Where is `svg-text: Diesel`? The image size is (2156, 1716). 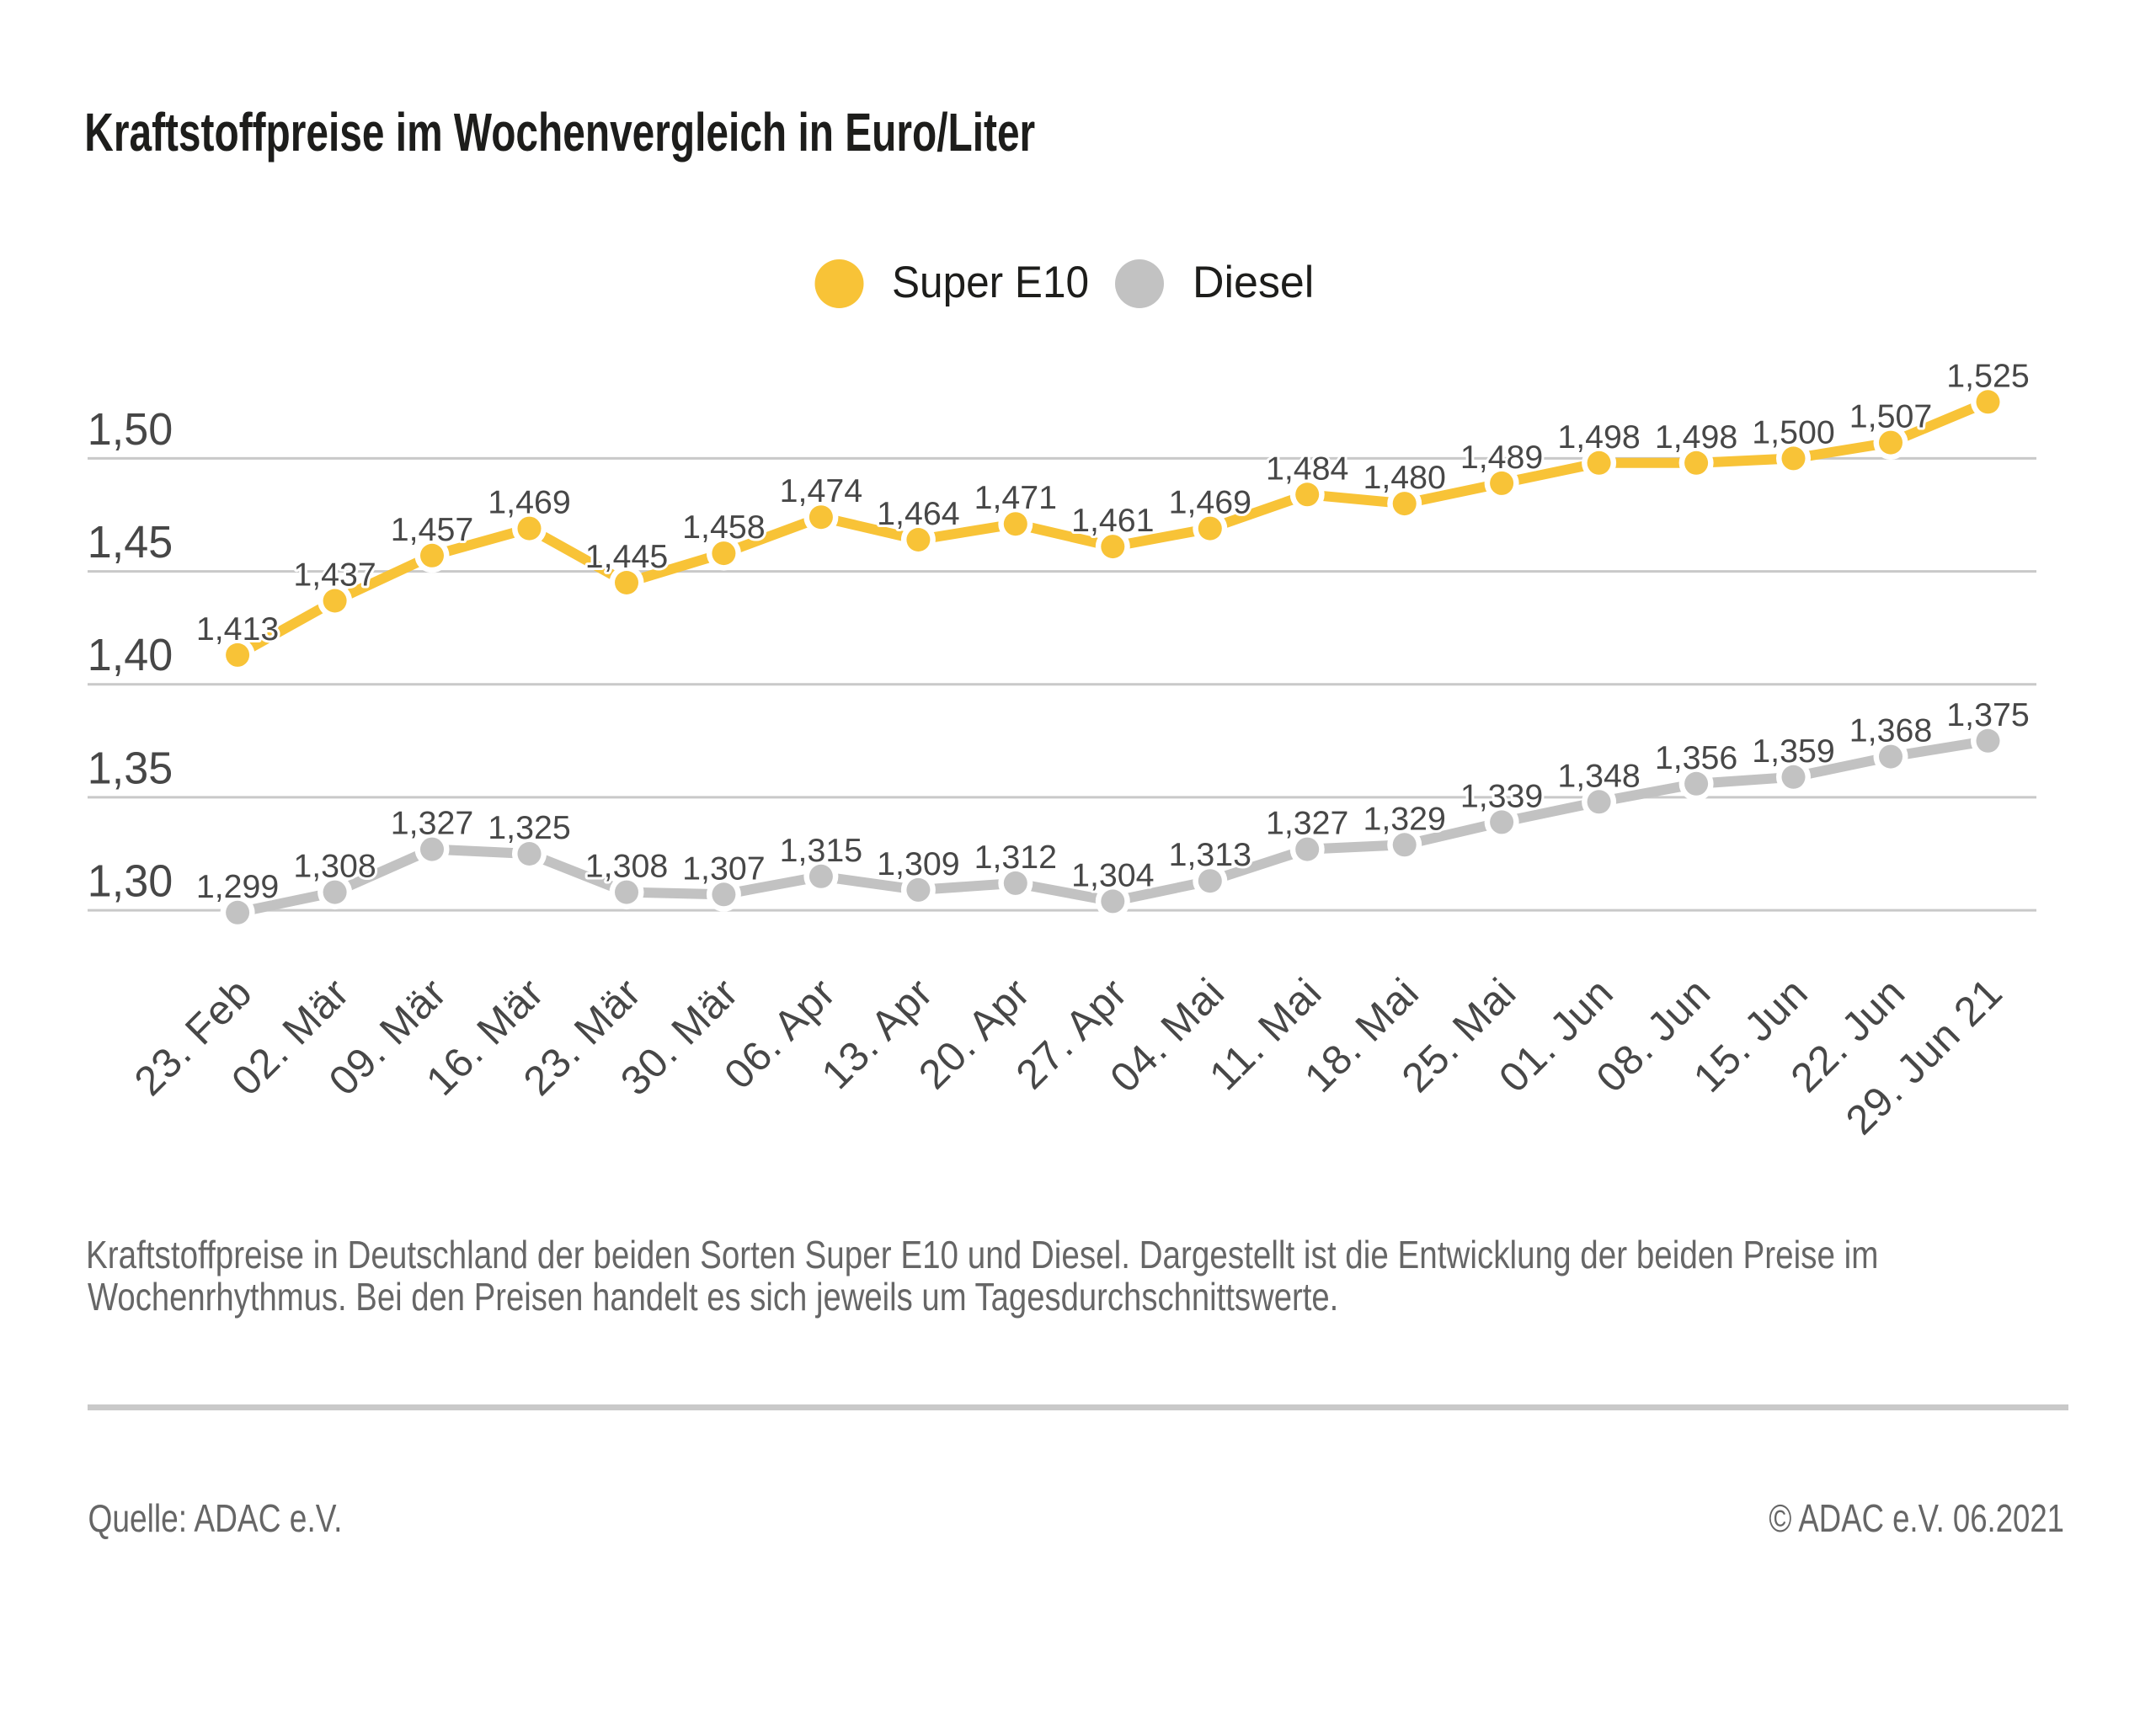 svg-text: Diesel is located at coordinates (1253, 282).